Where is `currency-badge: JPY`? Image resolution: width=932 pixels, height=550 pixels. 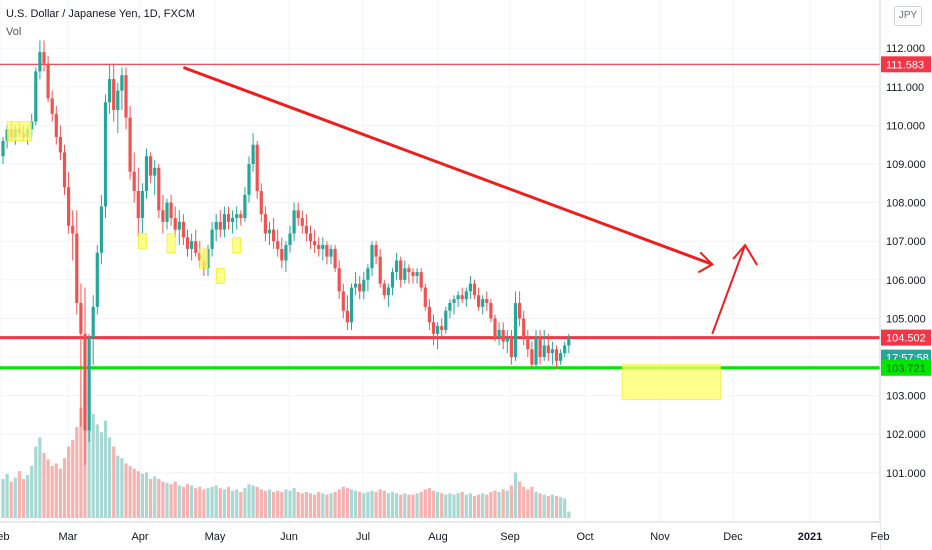 currency-badge: JPY is located at coordinates (908, 16).